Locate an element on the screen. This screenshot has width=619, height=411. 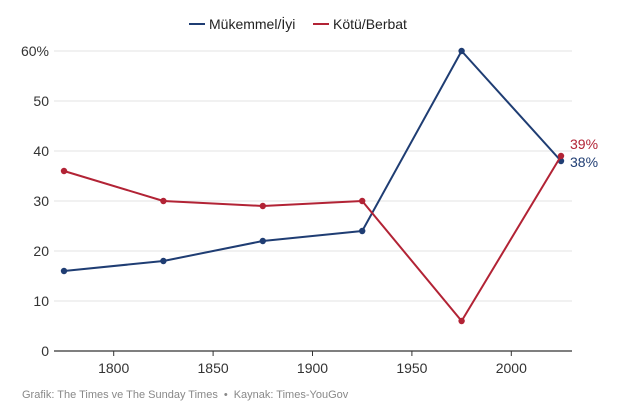
y-axis: 0 10 20 30 40 50 60% is located at coordinates (35, 201).